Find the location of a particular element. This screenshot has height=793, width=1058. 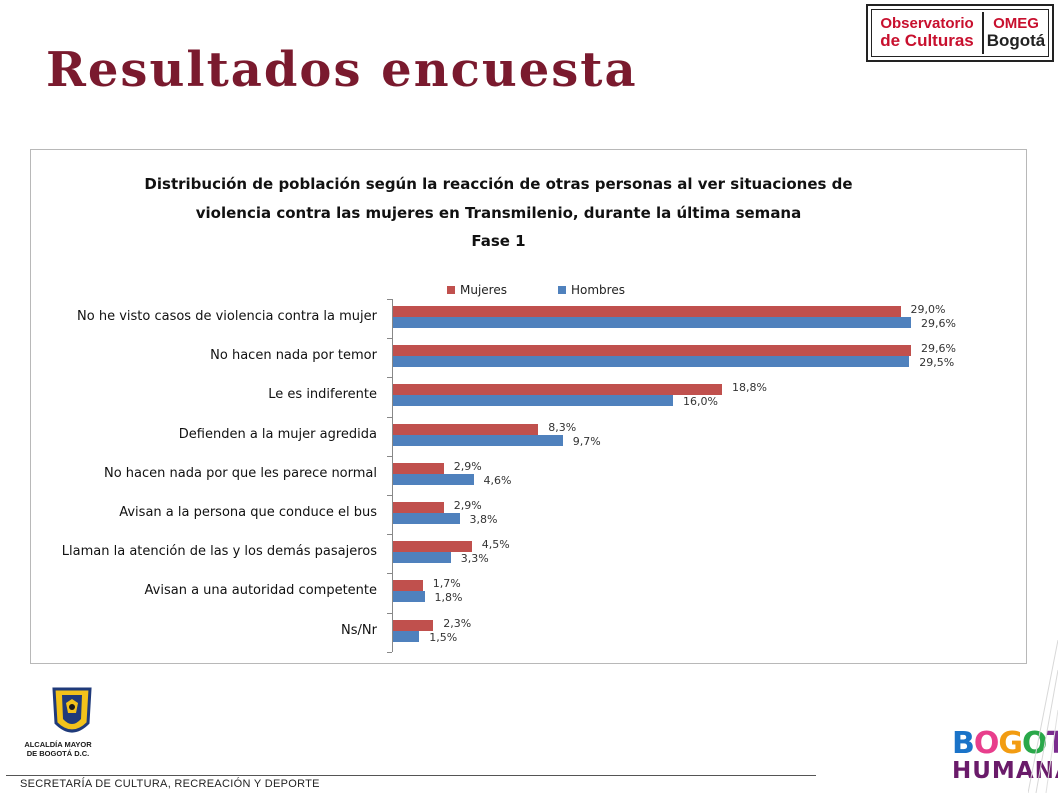

observatorio-logo: Observatorio de Culturas OMEG Bogotá is located at coordinates (960, 33).